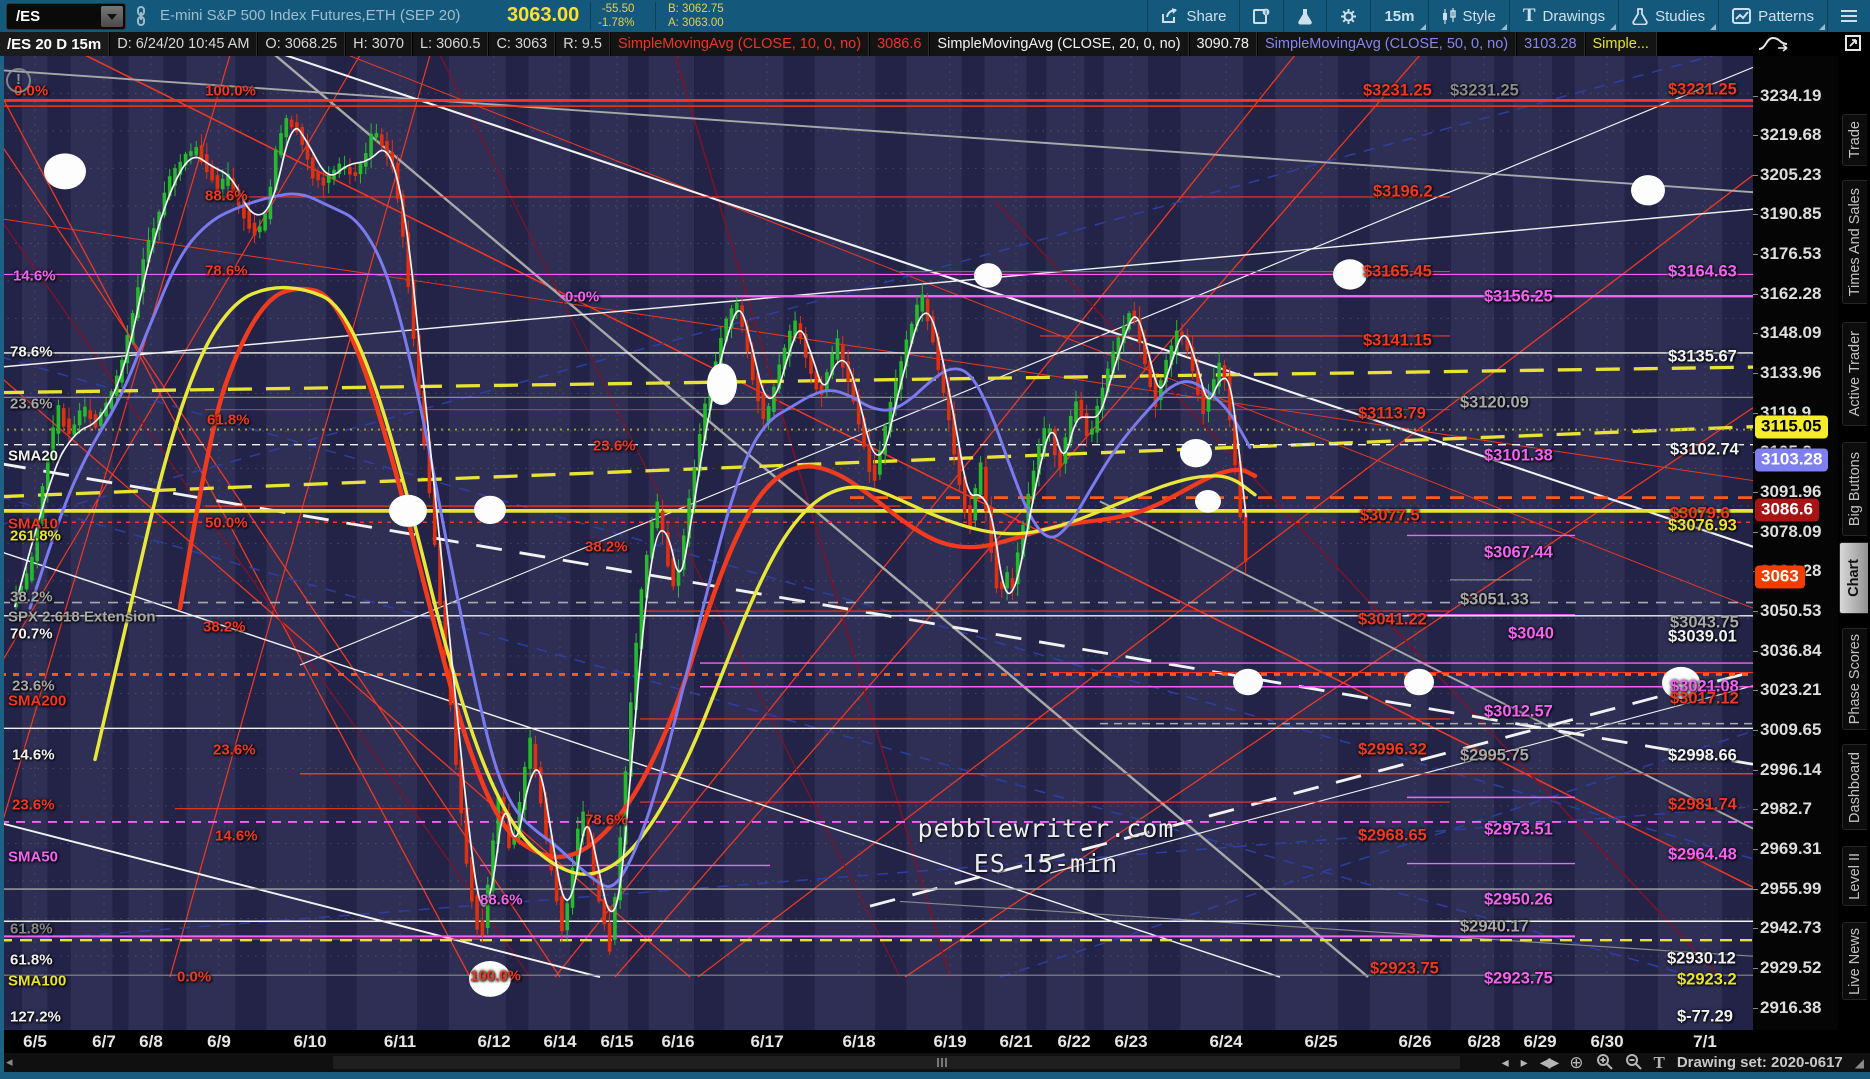 The image size is (1870, 1079). What do you see at coordinates (1576, 1062) in the screenshot?
I see `crosshair-target-icon: ⊕` at bounding box center [1576, 1062].